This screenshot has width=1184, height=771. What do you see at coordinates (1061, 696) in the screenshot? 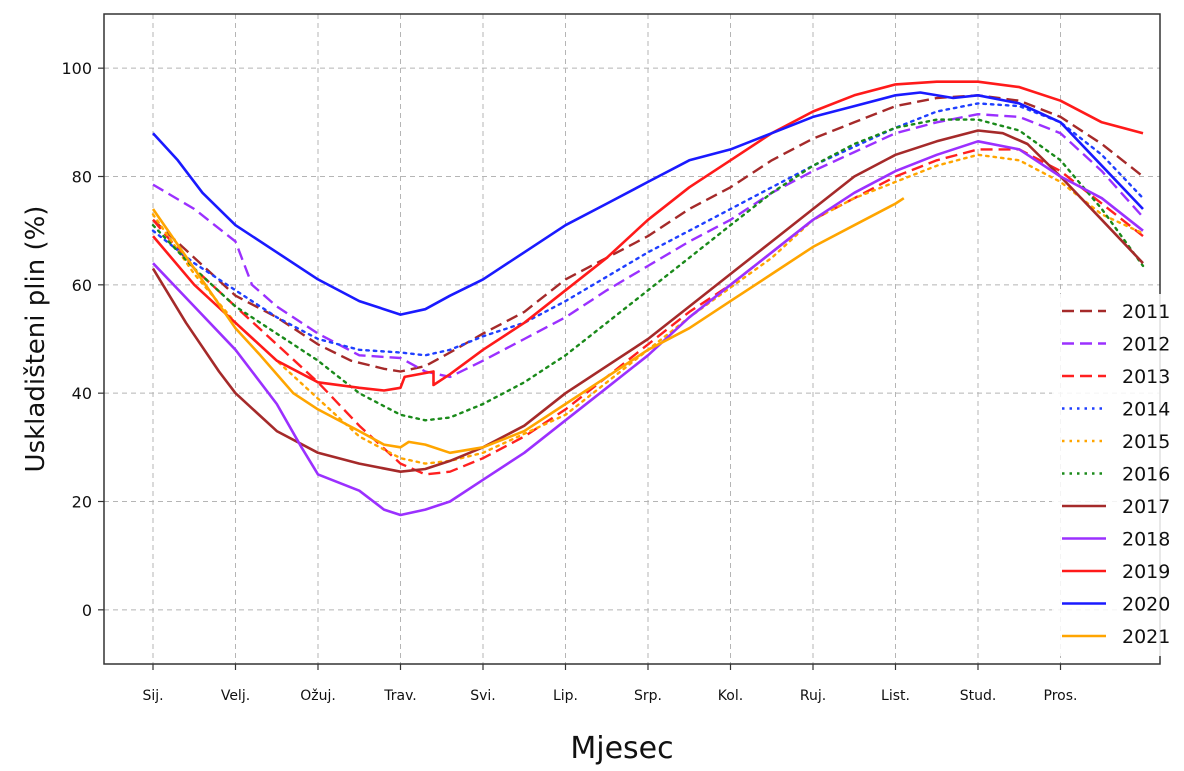
I see `x-tick-label: Pros.` at bounding box center [1061, 696].